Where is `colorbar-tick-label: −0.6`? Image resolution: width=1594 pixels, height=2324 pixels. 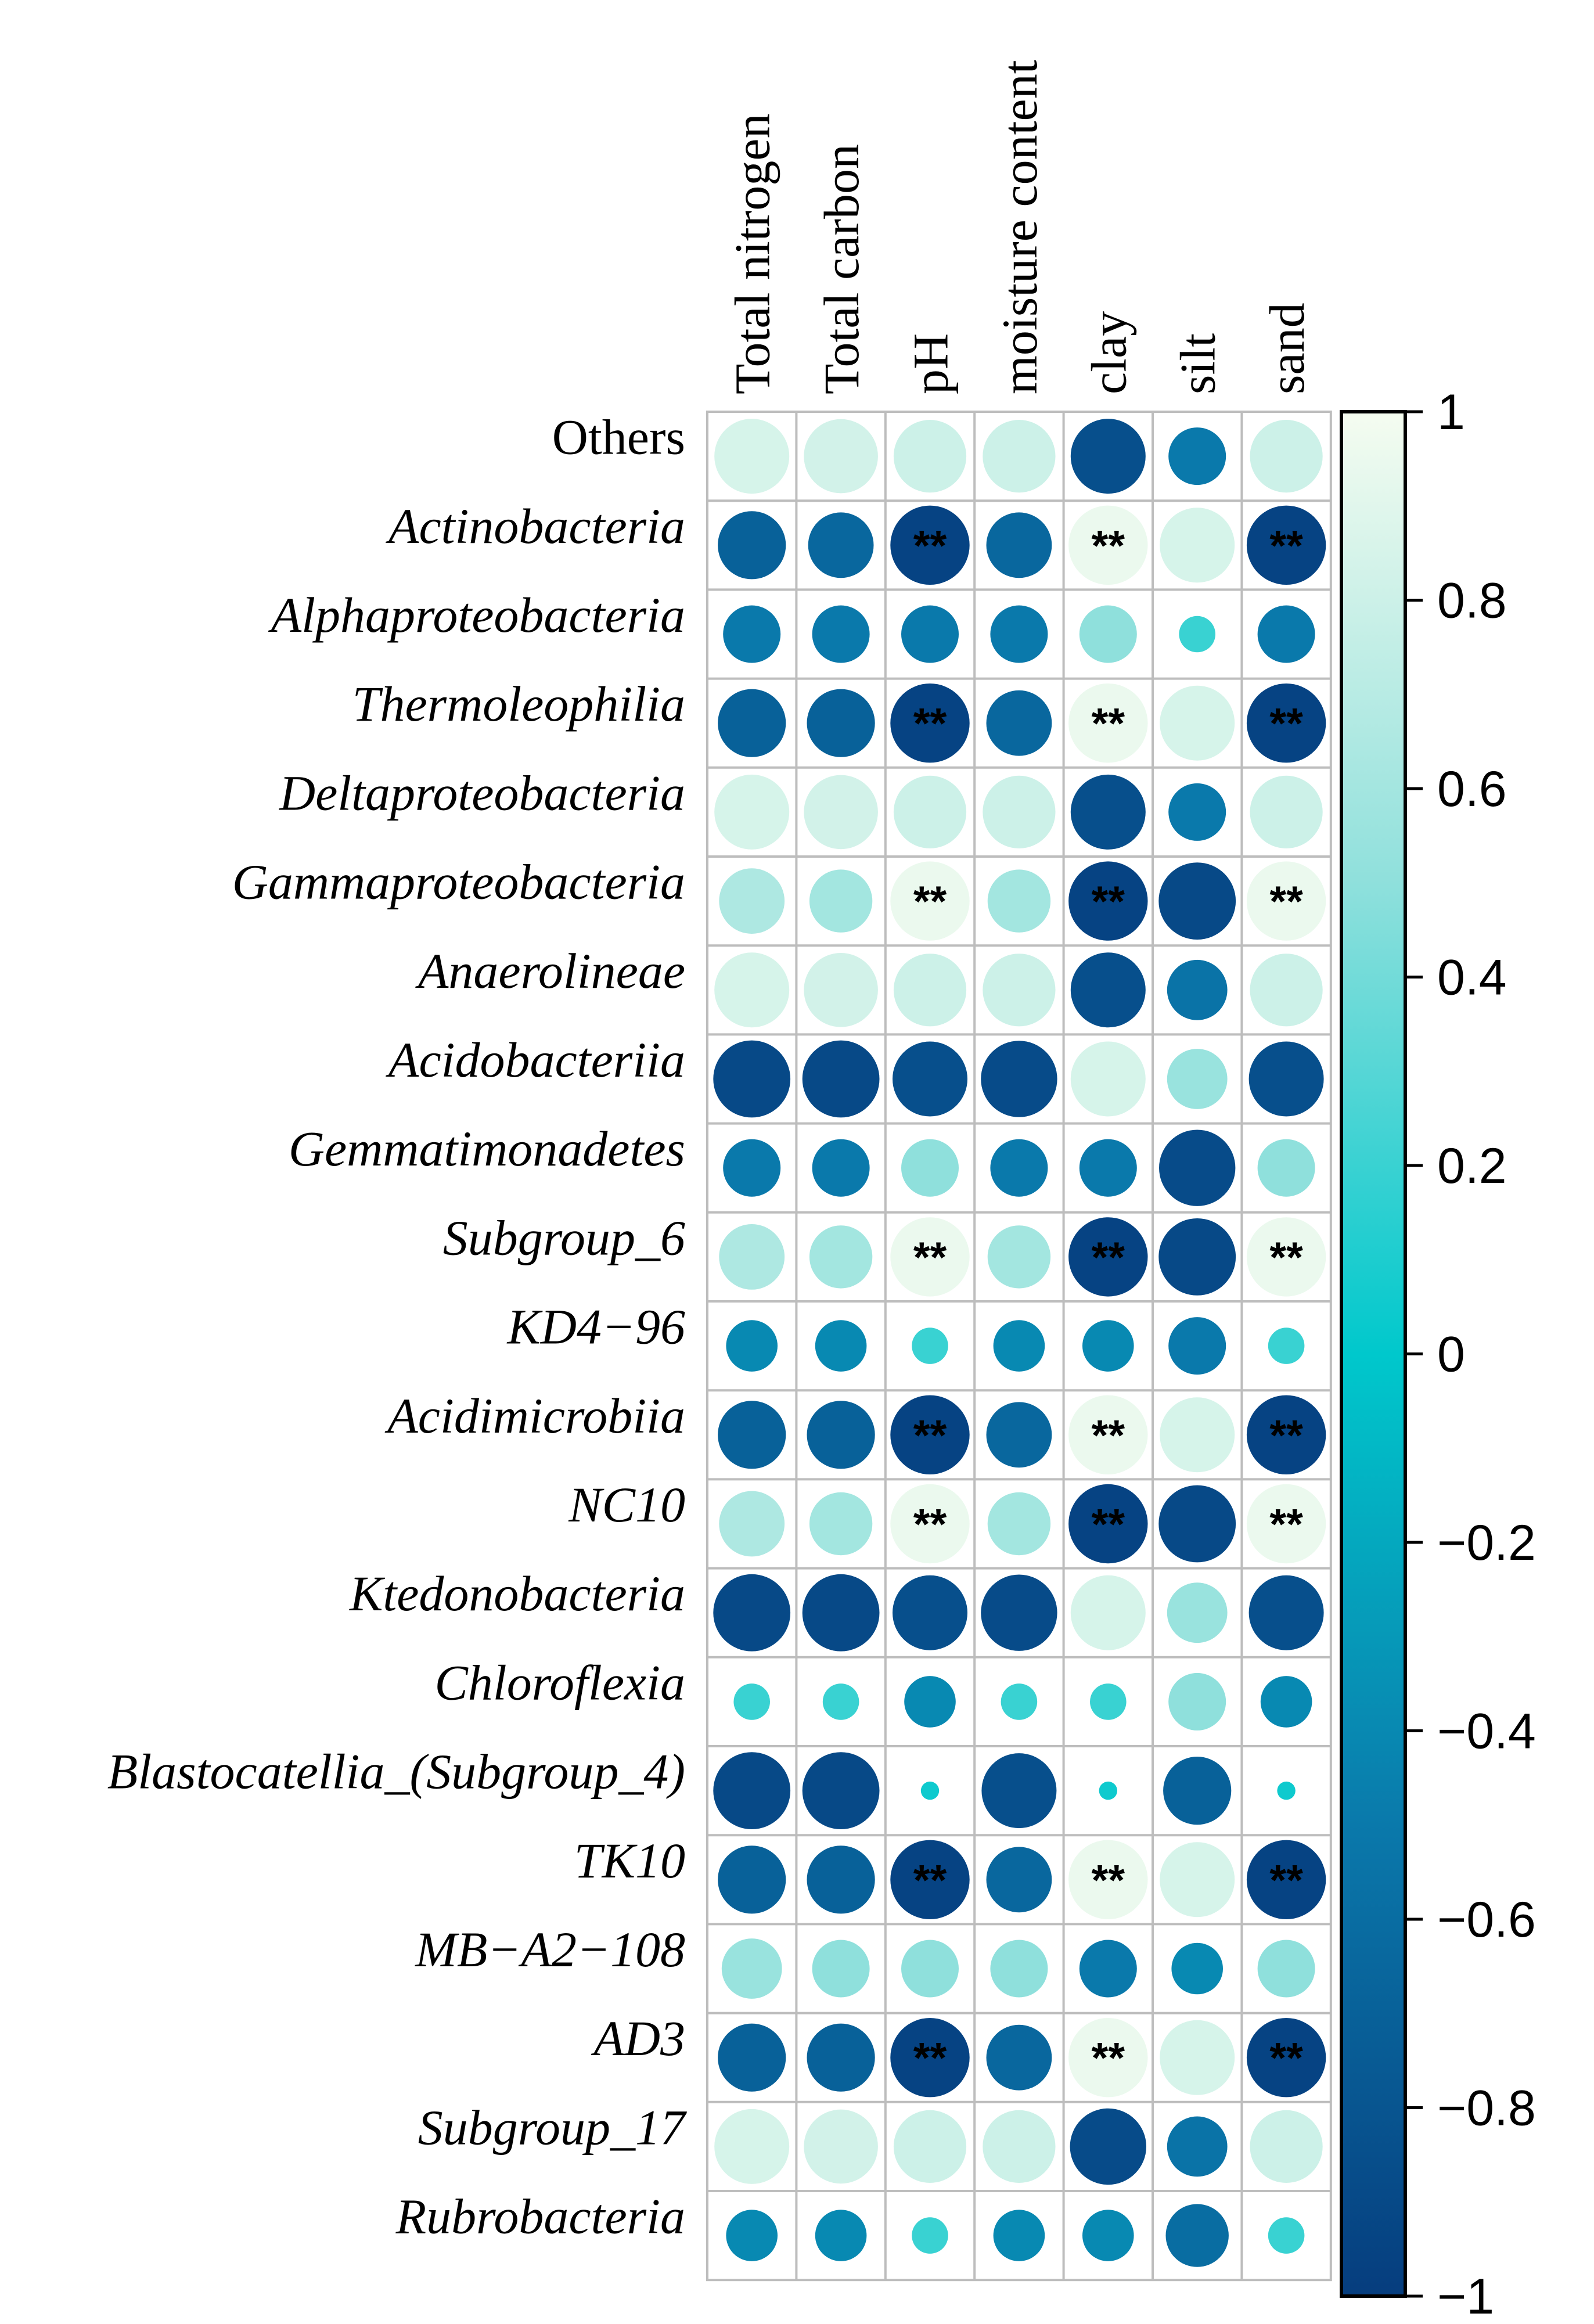
colorbar-tick-label: −0.6 is located at coordinates (1486, 1920).